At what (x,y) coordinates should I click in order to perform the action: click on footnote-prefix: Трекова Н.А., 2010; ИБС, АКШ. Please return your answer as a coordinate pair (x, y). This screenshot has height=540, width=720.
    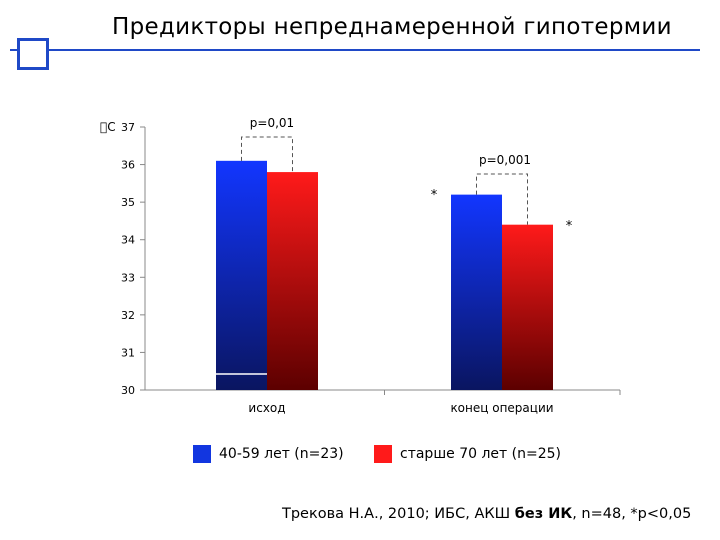
    Looking at the image, I should click on (398, 514).